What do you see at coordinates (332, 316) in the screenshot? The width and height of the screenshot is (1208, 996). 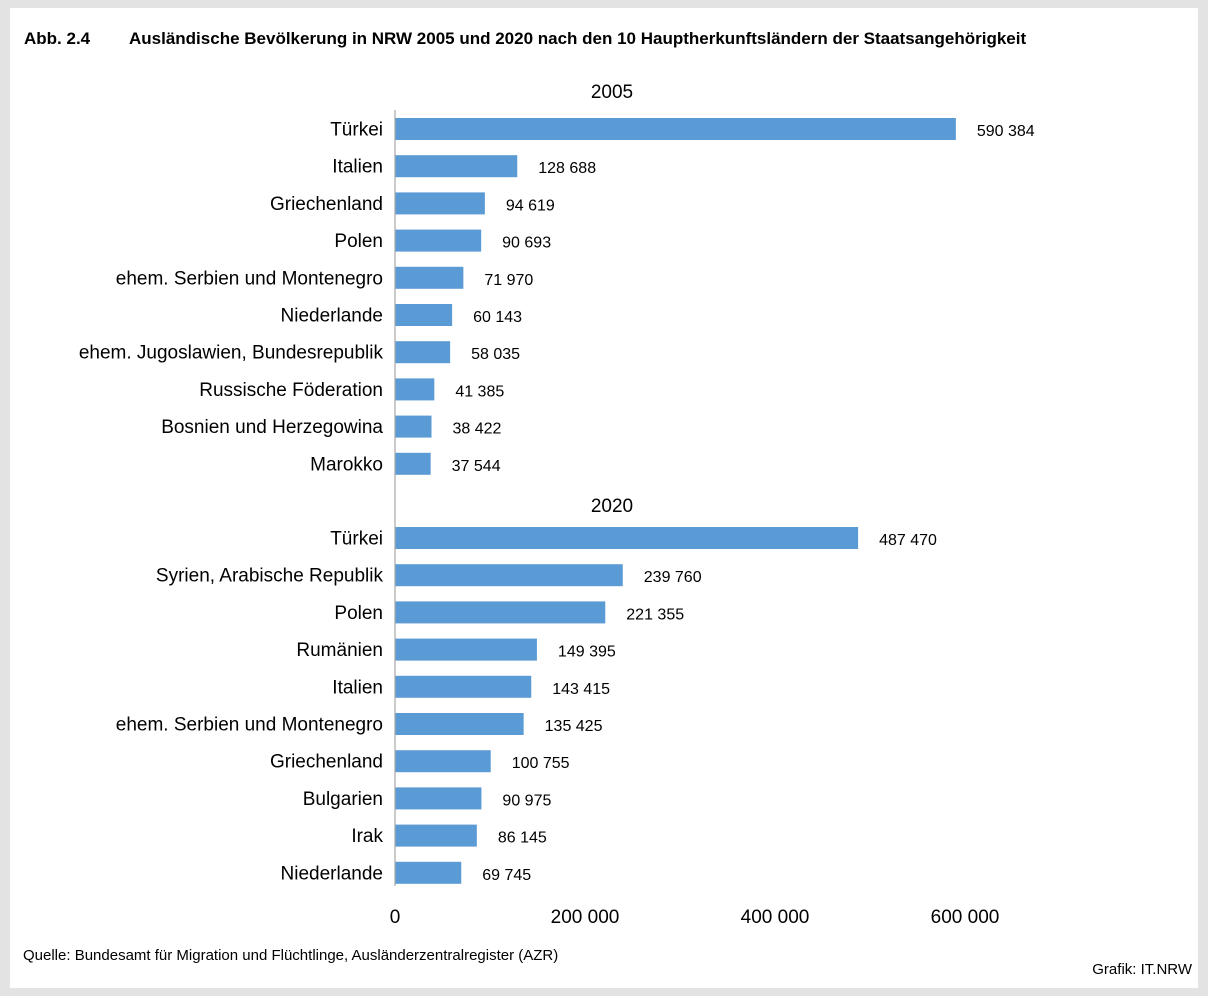 I see `category-label-2005-6: Niederlande` at bounding box center [332, 316].